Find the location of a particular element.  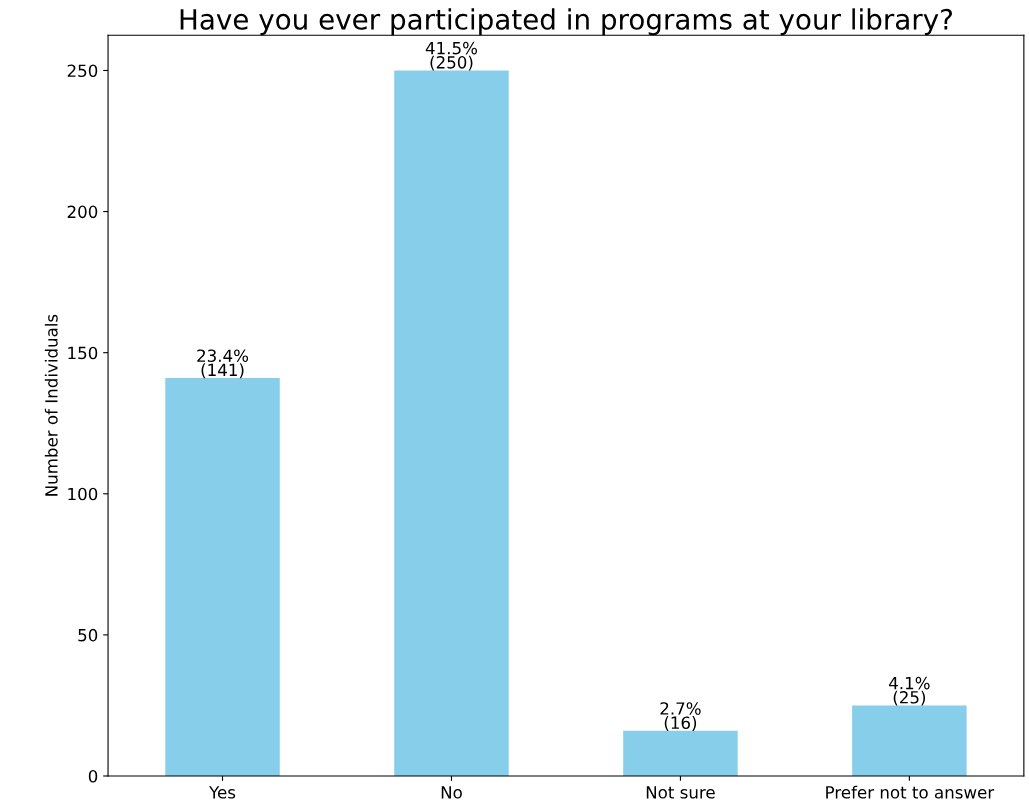

chart-title: Have you ever participated in programs at your library? is located at coordinates (566, 22).